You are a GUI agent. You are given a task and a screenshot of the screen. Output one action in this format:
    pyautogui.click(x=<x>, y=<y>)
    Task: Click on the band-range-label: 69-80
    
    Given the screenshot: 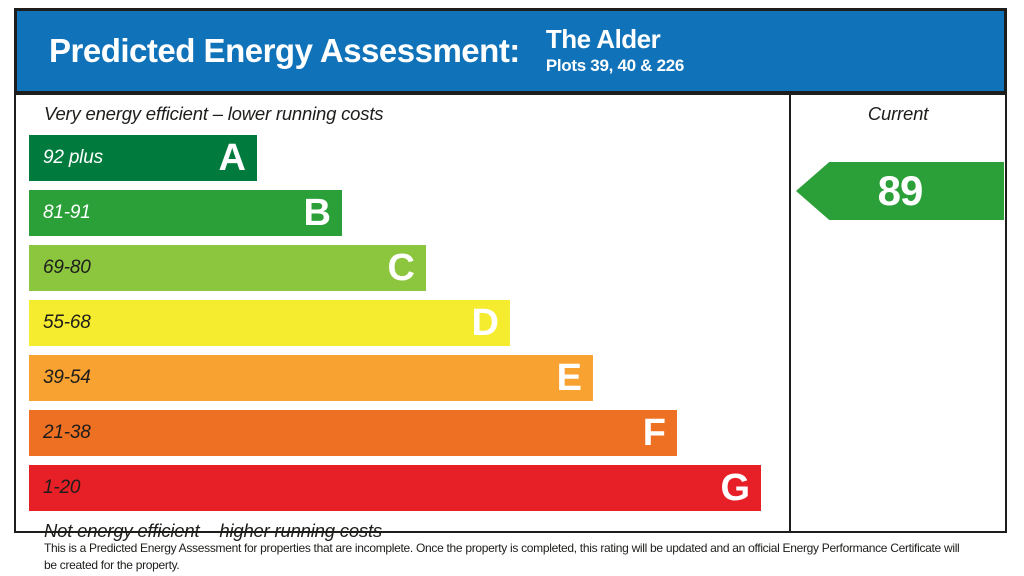 What is the action you would take?
    pyautogui.click(x=67, y=267)
    